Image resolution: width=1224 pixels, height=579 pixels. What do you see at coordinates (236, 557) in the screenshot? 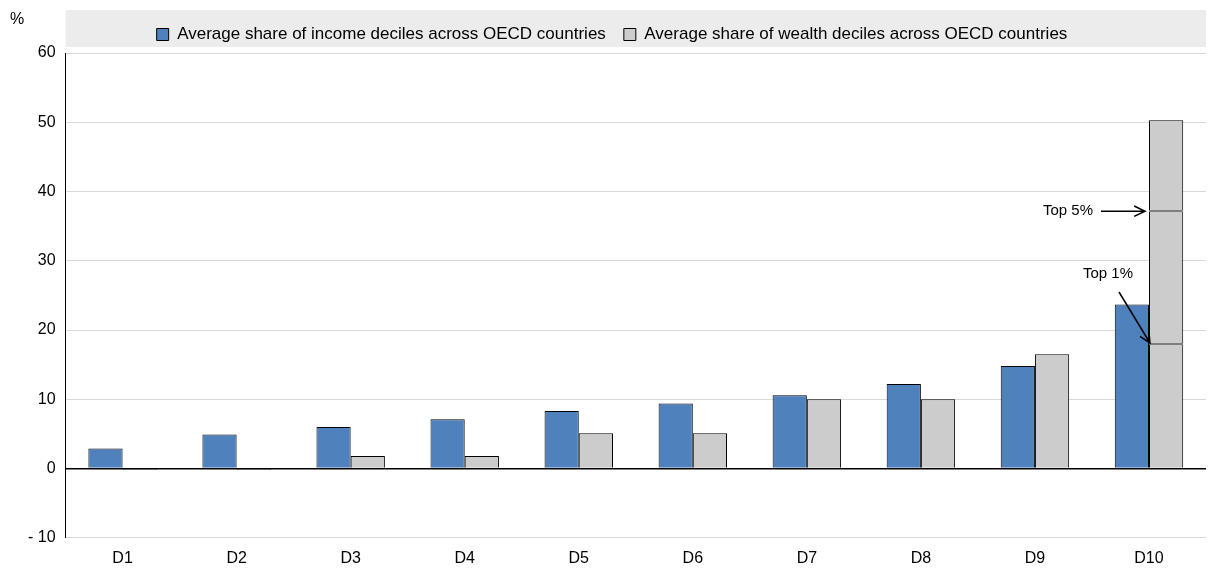
I see `x-tick-label: D2` at bounding box center [236, 557].